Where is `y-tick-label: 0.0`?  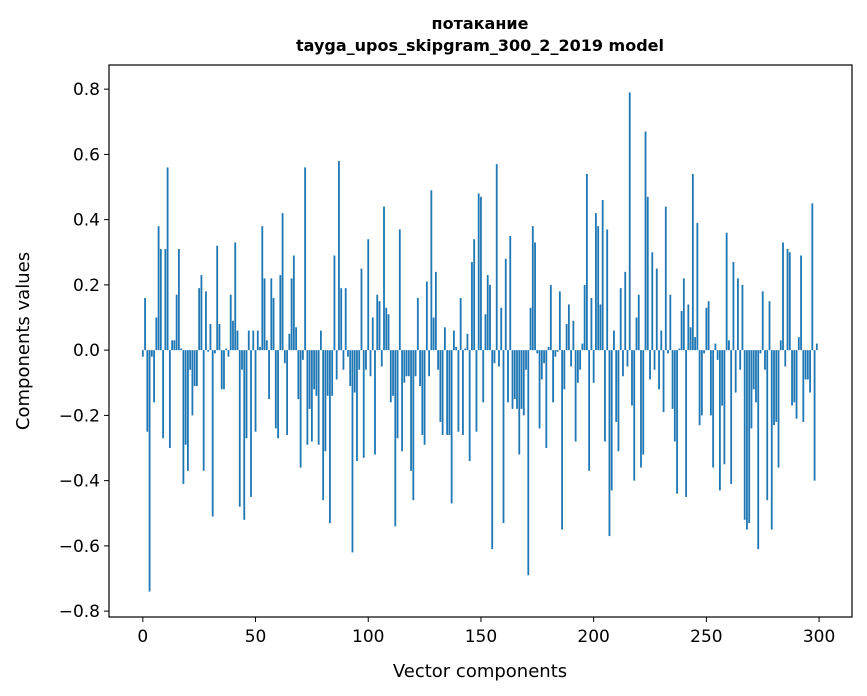
y-tick-label: 0.0 is located at coordinates (86, 351).